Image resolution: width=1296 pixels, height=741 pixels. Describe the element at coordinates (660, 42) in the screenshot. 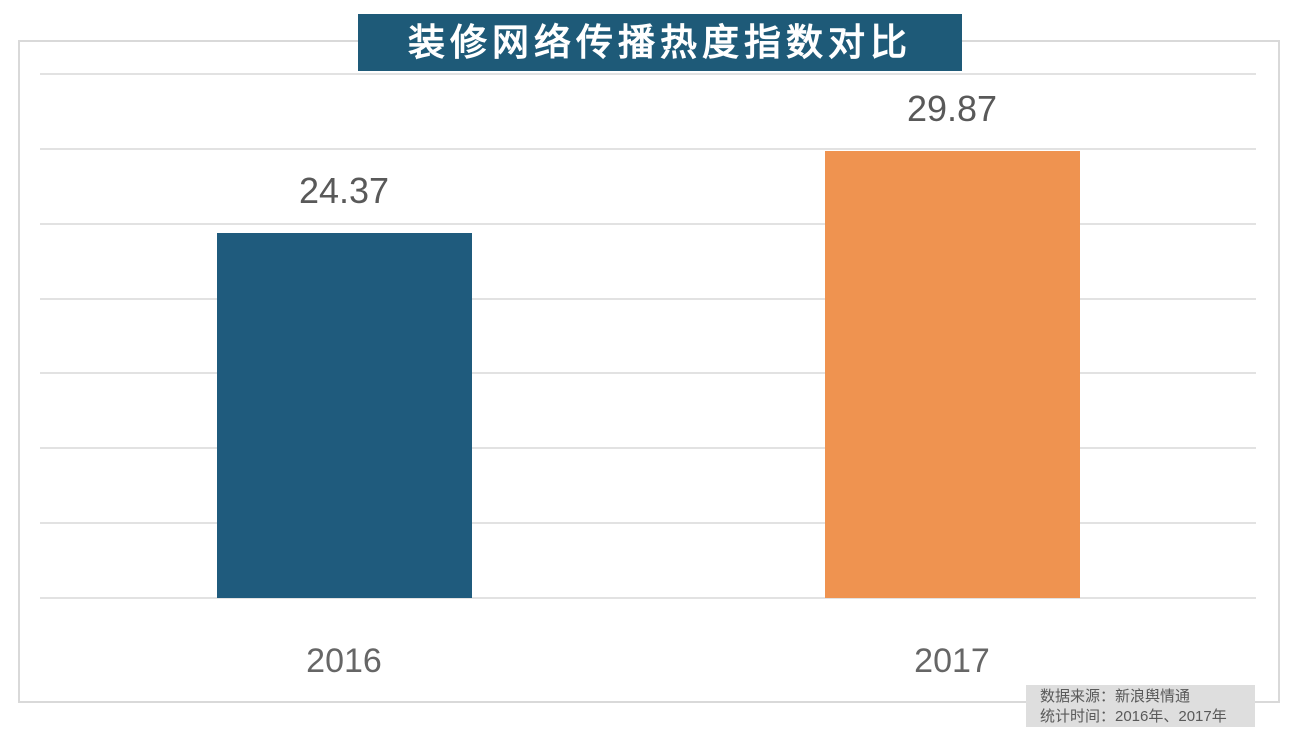

I see `chart-title: 装修网络传播热度指数对比` at that location.